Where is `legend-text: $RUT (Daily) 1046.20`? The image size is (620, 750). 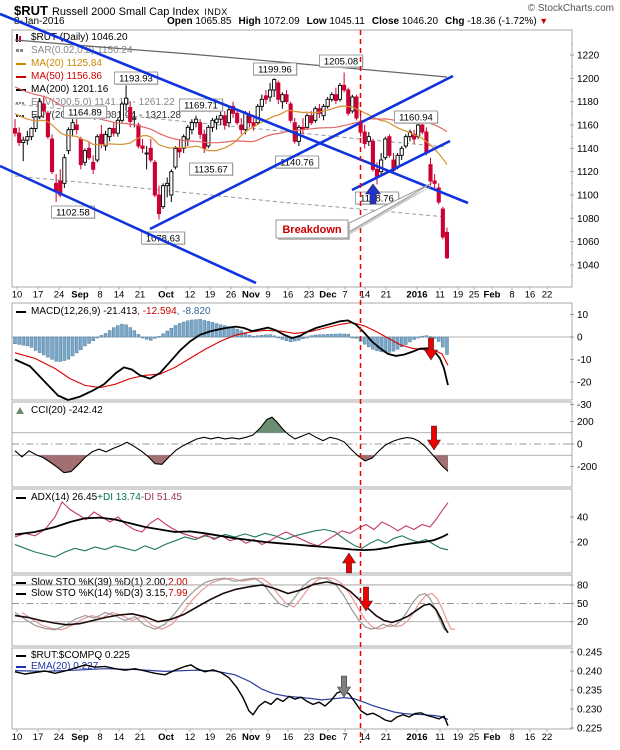
legend-text: $RUT (Daily) 1046.20 is located at coordinates (79, 37).